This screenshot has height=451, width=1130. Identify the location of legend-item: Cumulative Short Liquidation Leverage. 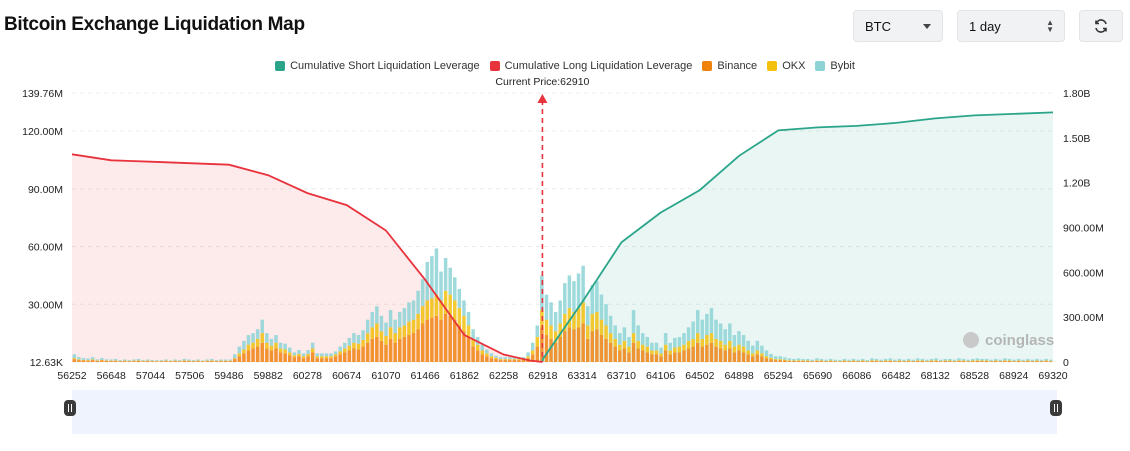
(377, 66).